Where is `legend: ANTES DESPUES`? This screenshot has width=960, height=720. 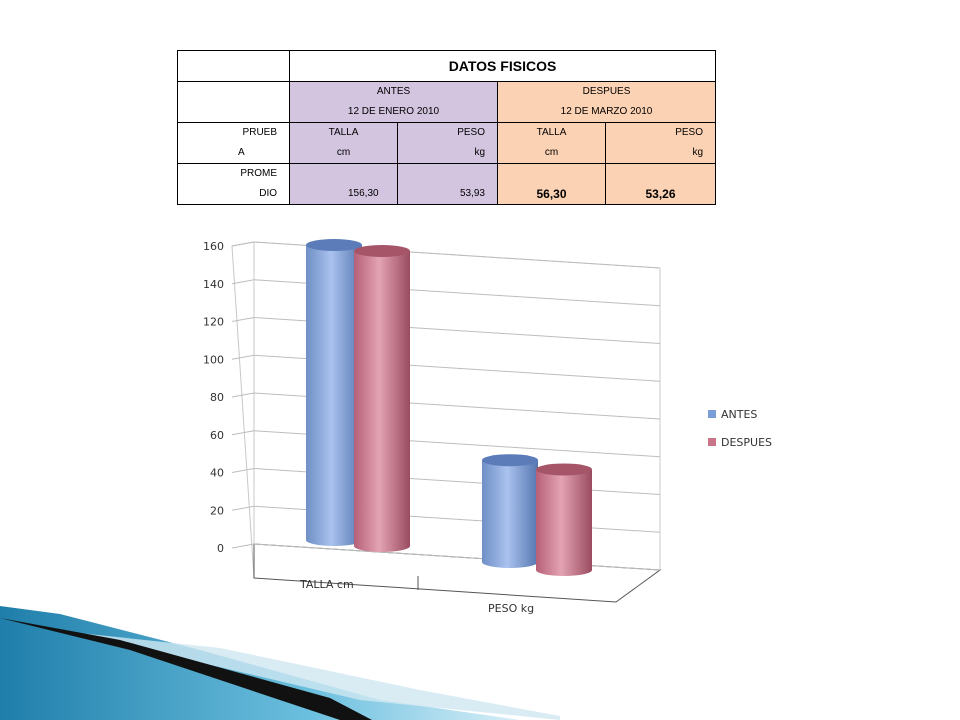 legend: ANTES DESPUES is located at coordinates (740, 428).